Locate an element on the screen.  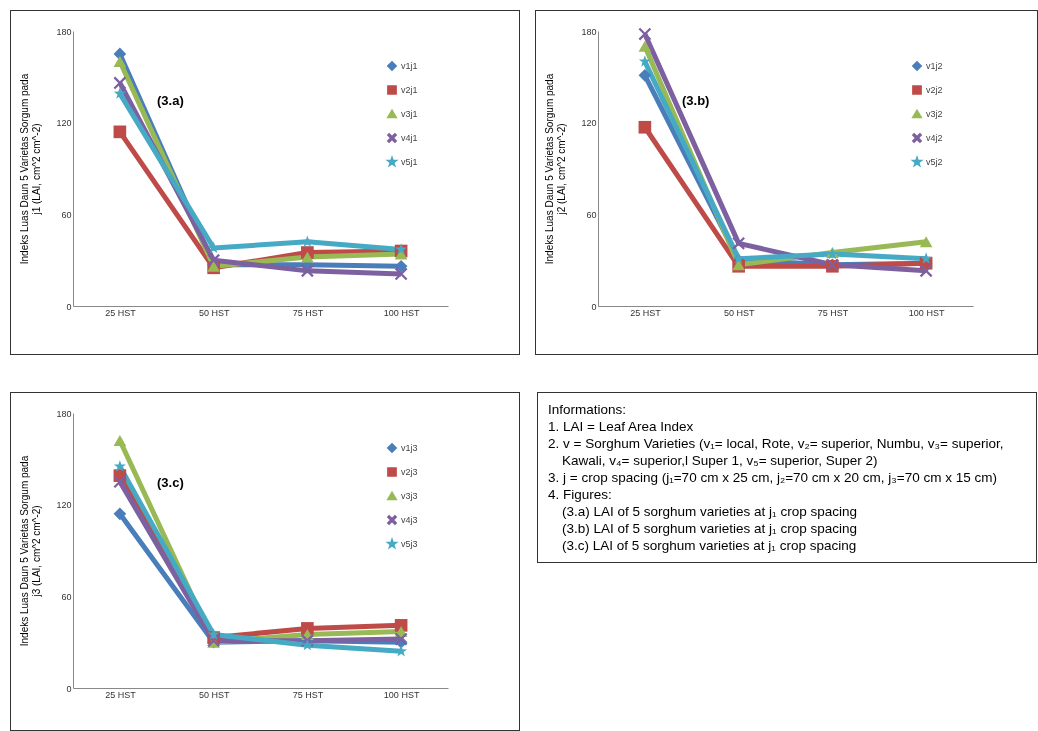
legend-label: v2j2 is located at coordinates (934, 90).